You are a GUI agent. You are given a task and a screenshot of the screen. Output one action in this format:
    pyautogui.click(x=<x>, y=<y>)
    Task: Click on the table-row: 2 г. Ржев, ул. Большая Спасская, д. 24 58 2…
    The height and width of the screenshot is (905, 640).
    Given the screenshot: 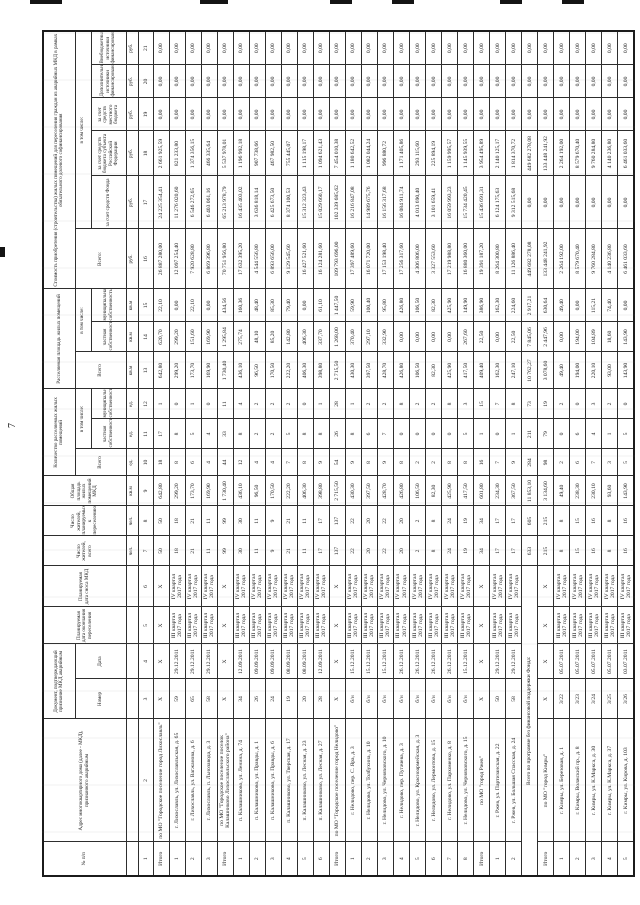 What is the action you would take?
    pyautogui.click(x=513, y=453)
    